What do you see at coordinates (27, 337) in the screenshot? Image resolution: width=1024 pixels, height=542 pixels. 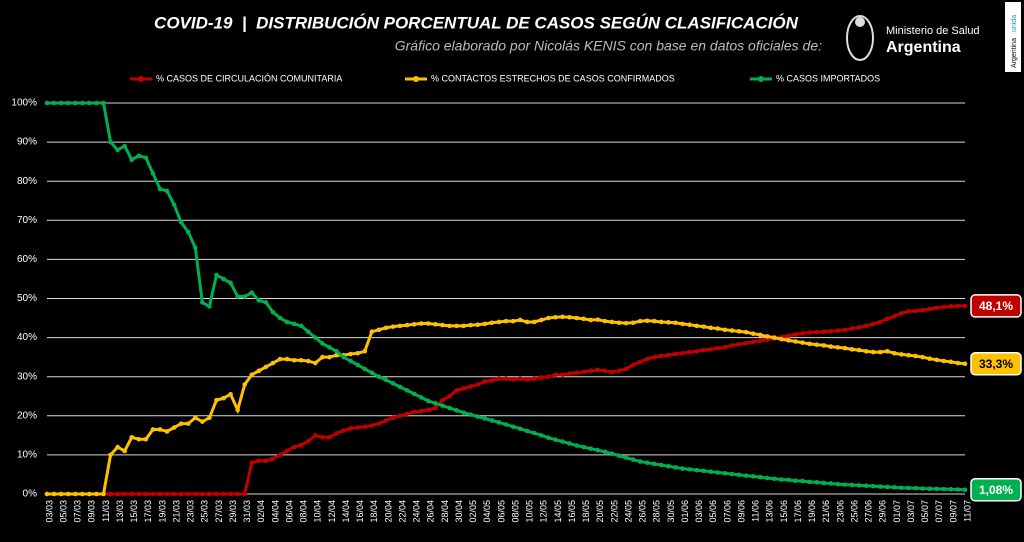 I see `y-tick-label: 40%` at bounding box center [27, 337].